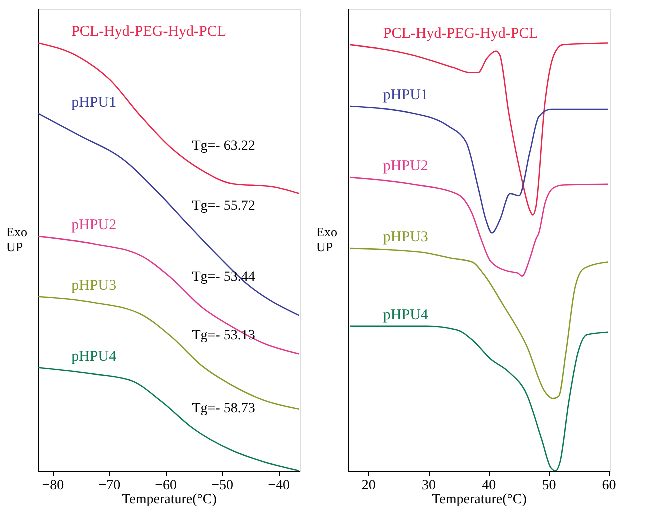 The width and height of the screenshot is (650, 518). What do you see at coordinates (429, 486) in the screenshot?
I see `x-tick-label: 30` at bounding box center [429, 486].